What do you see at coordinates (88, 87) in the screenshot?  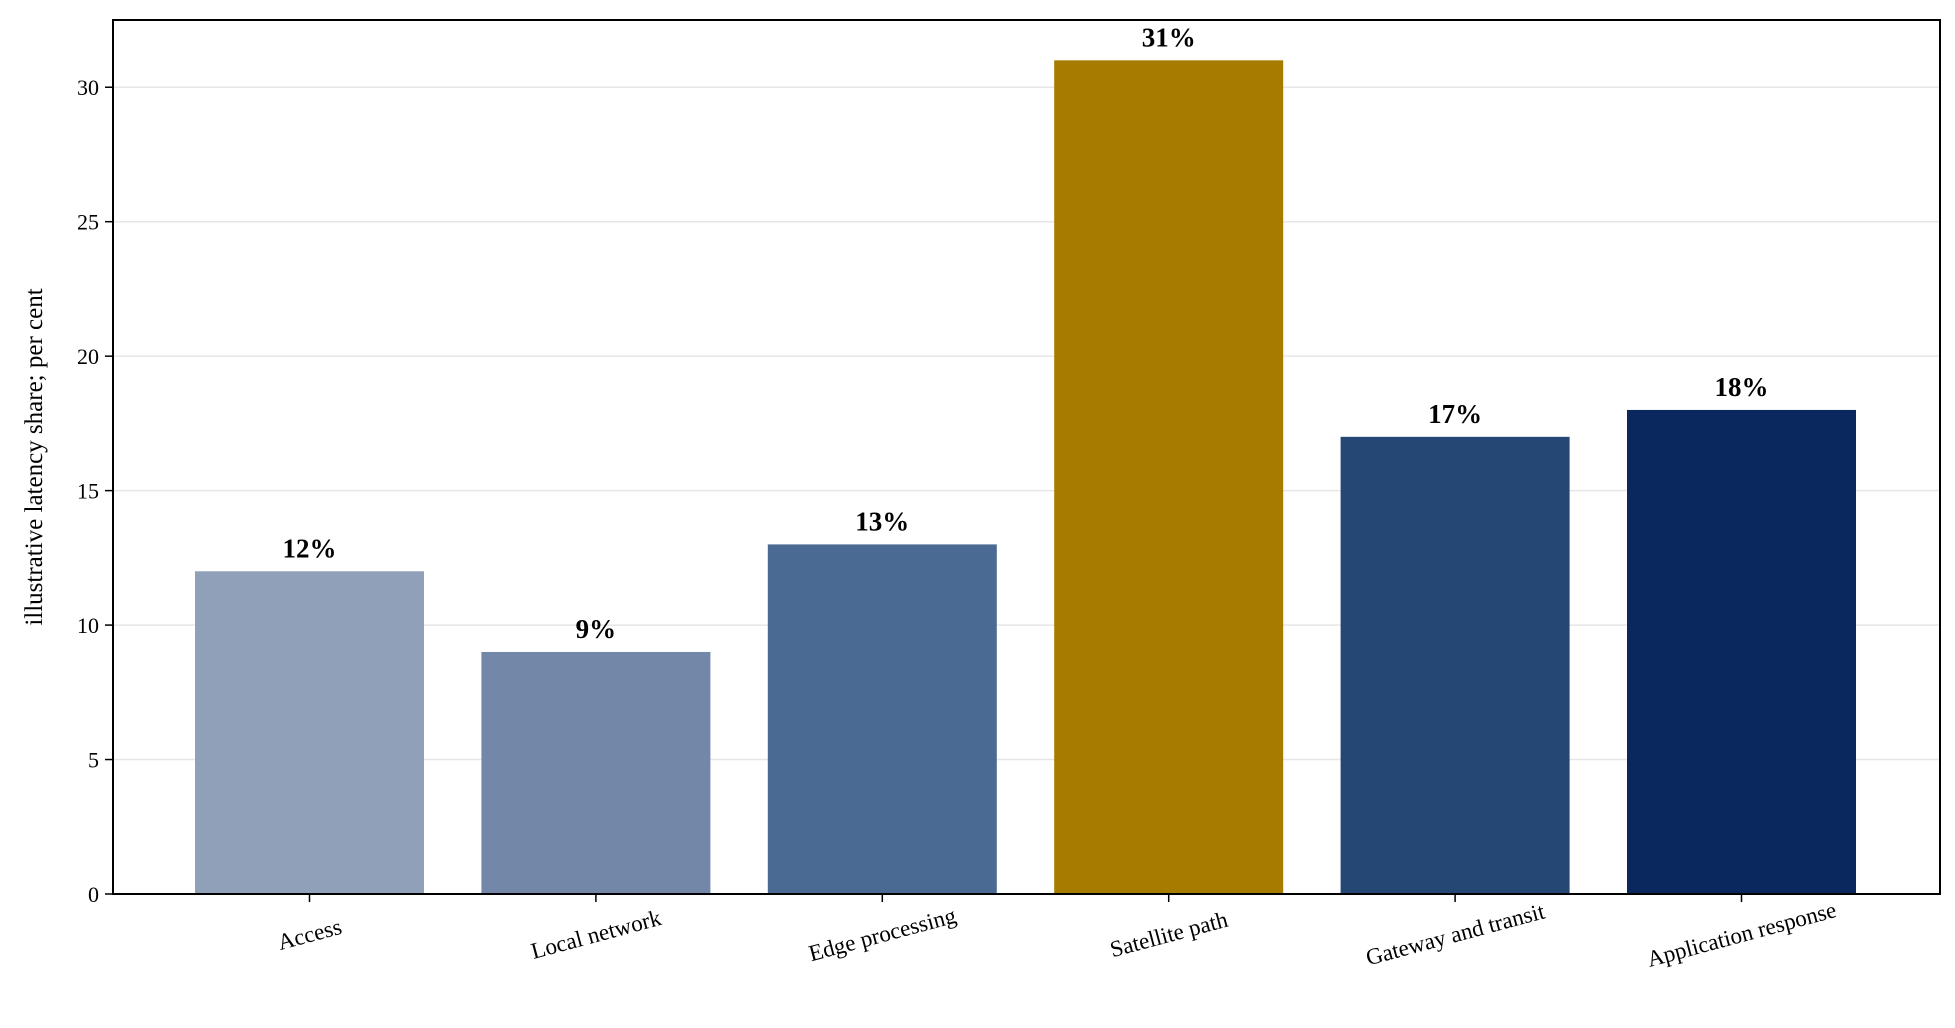 I see `y-tick-label: 30` at bounding box center [88, 87].